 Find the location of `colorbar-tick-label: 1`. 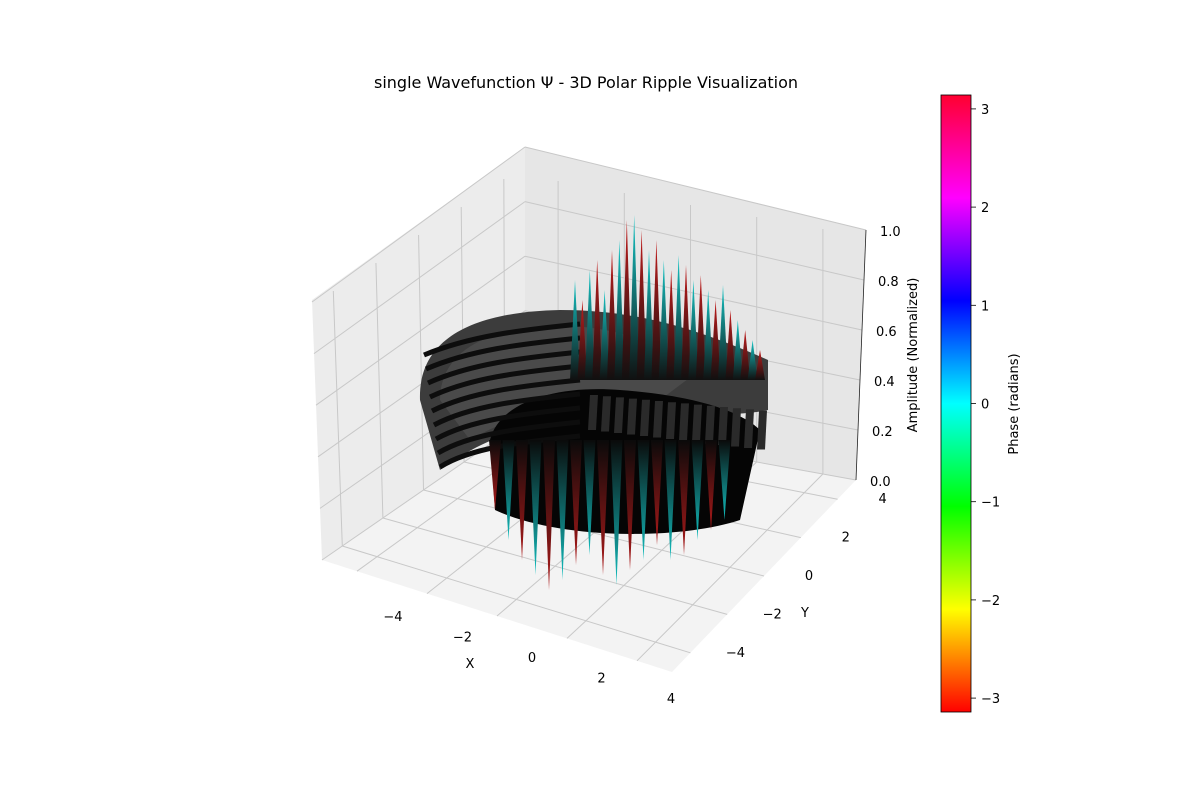

colorbar-tick-label: 1 is located at coordinates (985, 306).